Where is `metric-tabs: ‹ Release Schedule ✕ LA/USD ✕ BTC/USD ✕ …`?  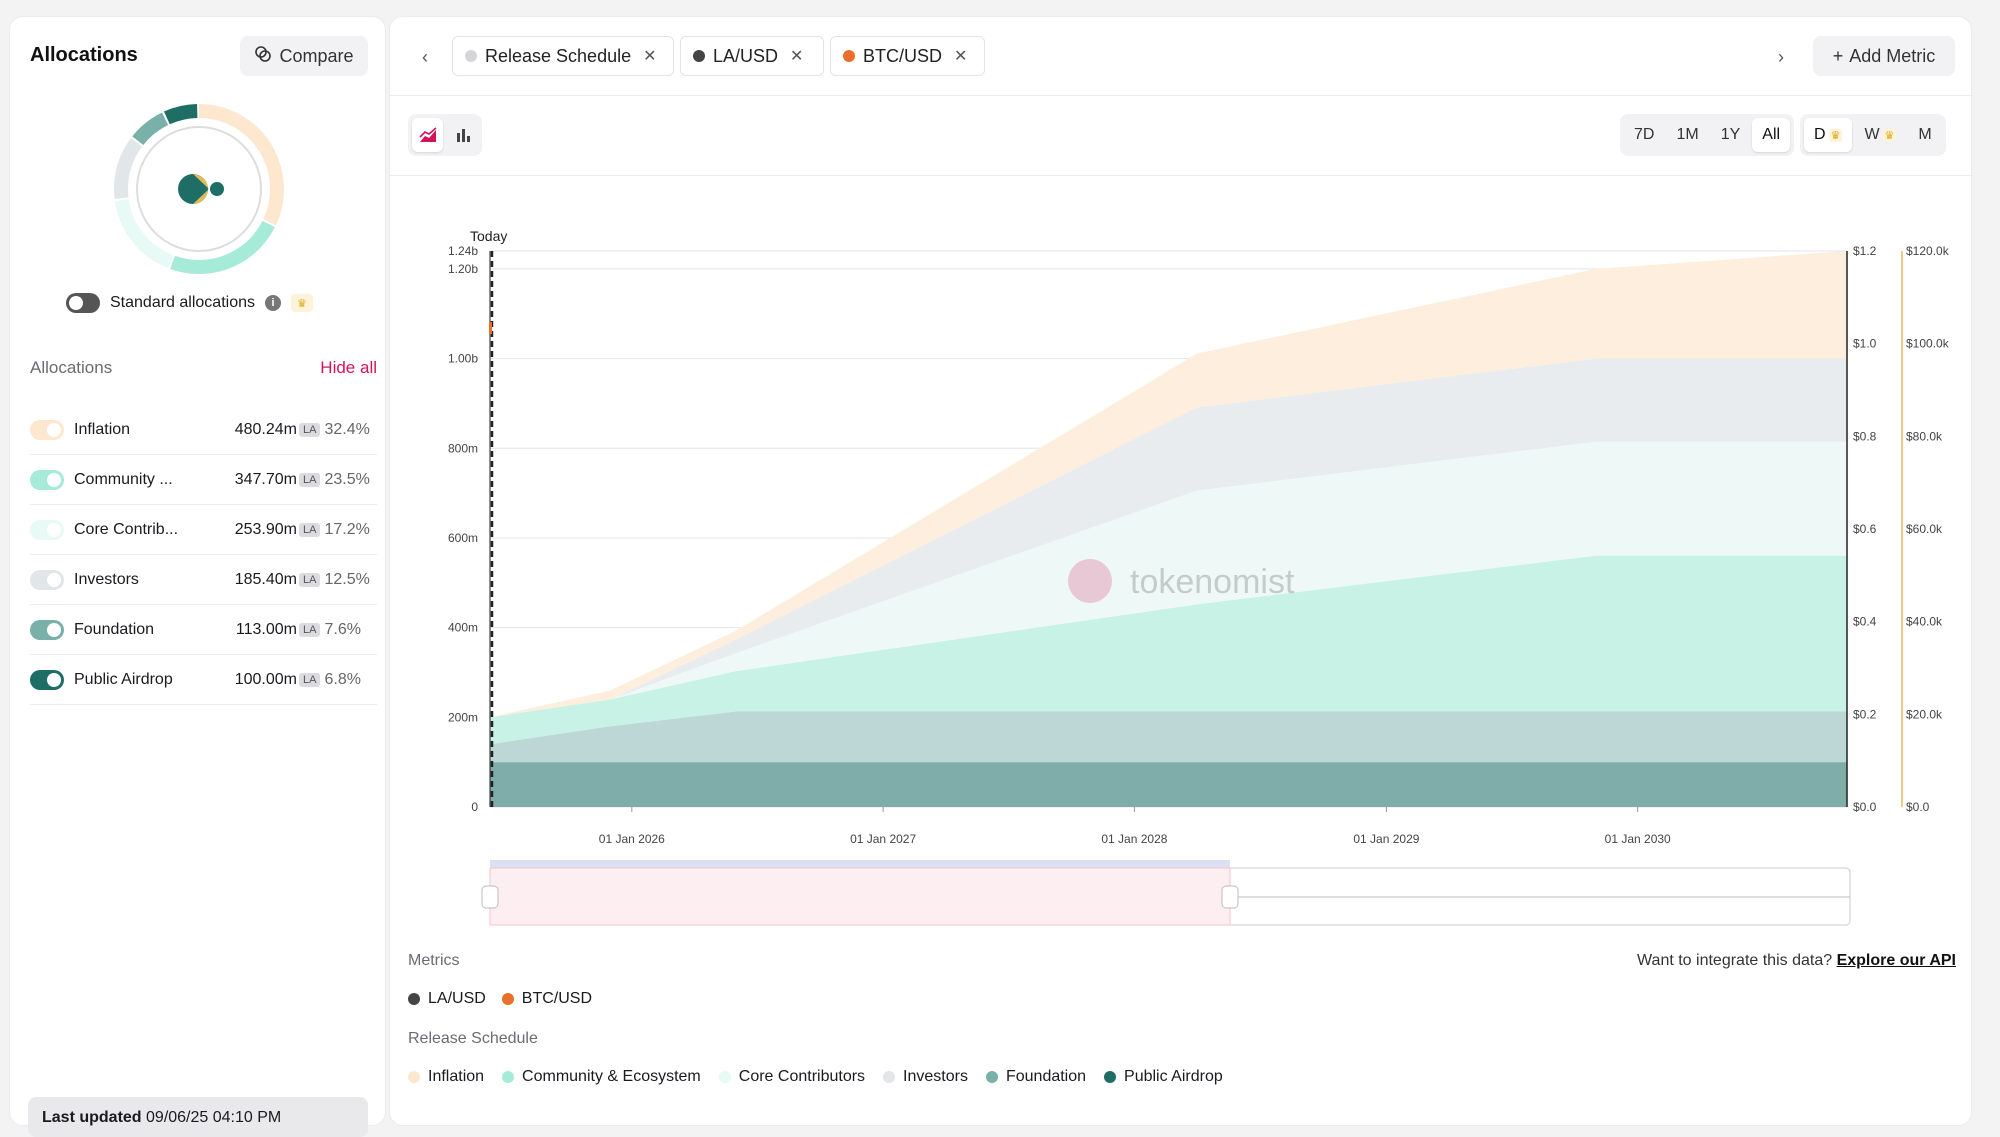
metric-tabs: ‹ Release Schedule ✕ LA/USD ✕ BTC/USD ✕ … is located at coordinates (1181, 56).